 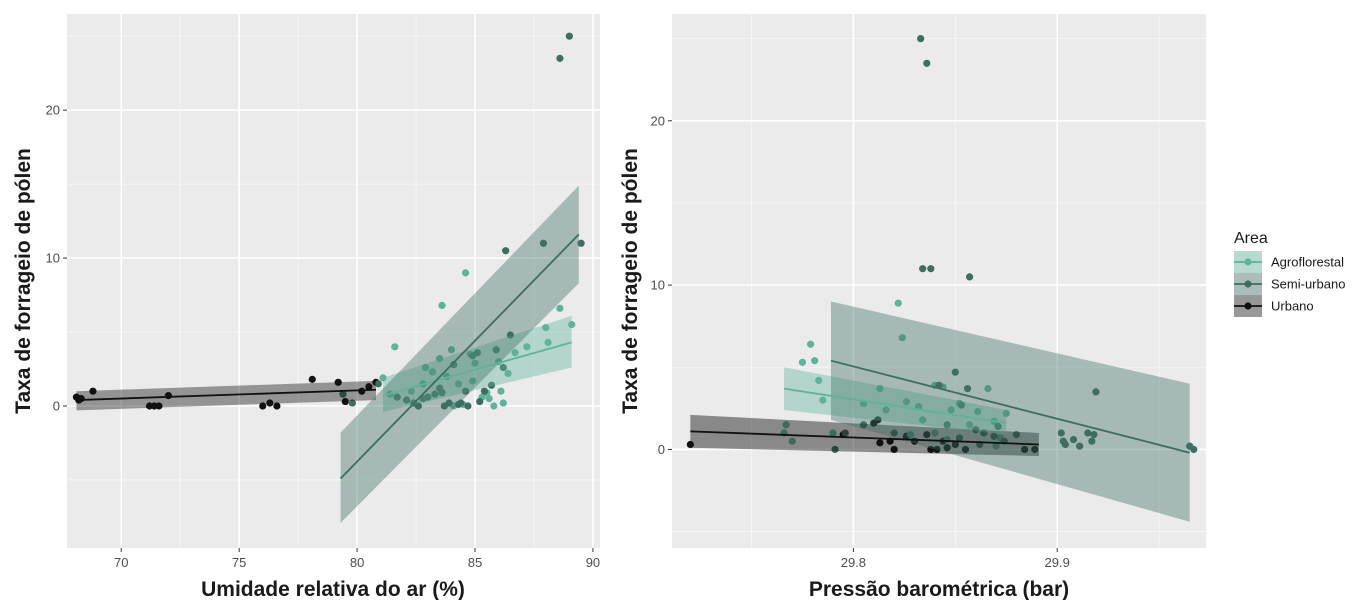 I want to click on x-tick-label: 75, so click(x=239, y=562).